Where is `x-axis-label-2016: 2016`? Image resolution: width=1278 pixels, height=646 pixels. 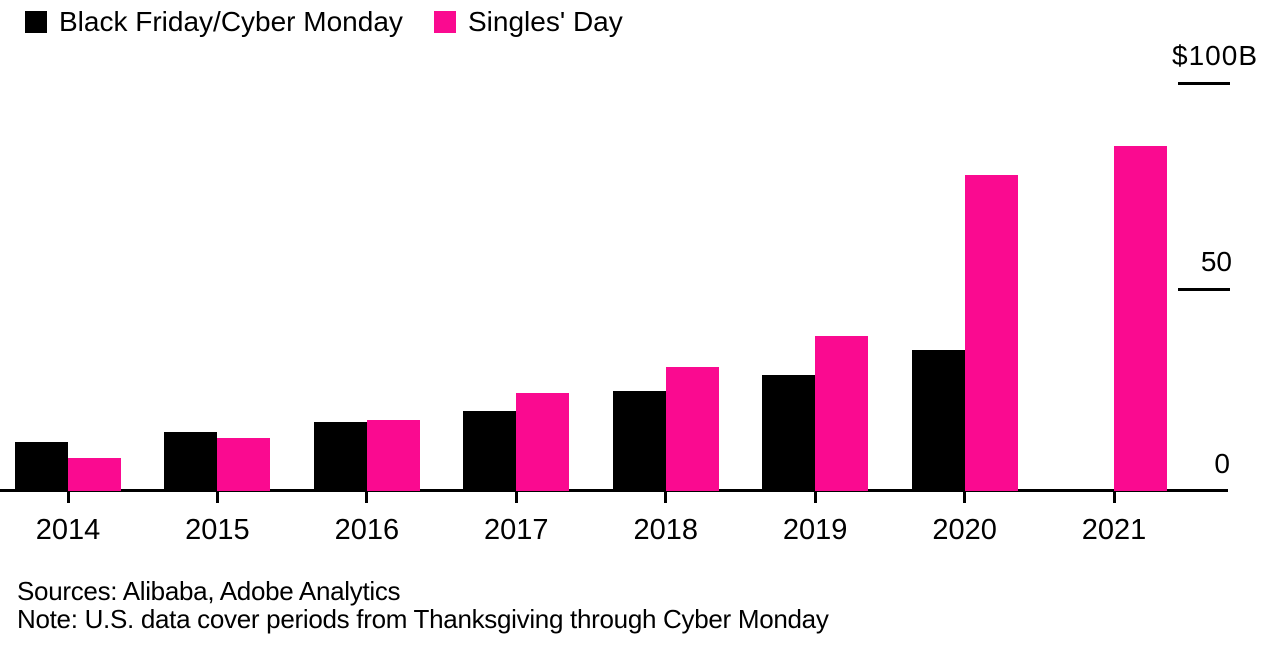
x-axis-label-2016: 2016 is located at coordinates (367, 530).